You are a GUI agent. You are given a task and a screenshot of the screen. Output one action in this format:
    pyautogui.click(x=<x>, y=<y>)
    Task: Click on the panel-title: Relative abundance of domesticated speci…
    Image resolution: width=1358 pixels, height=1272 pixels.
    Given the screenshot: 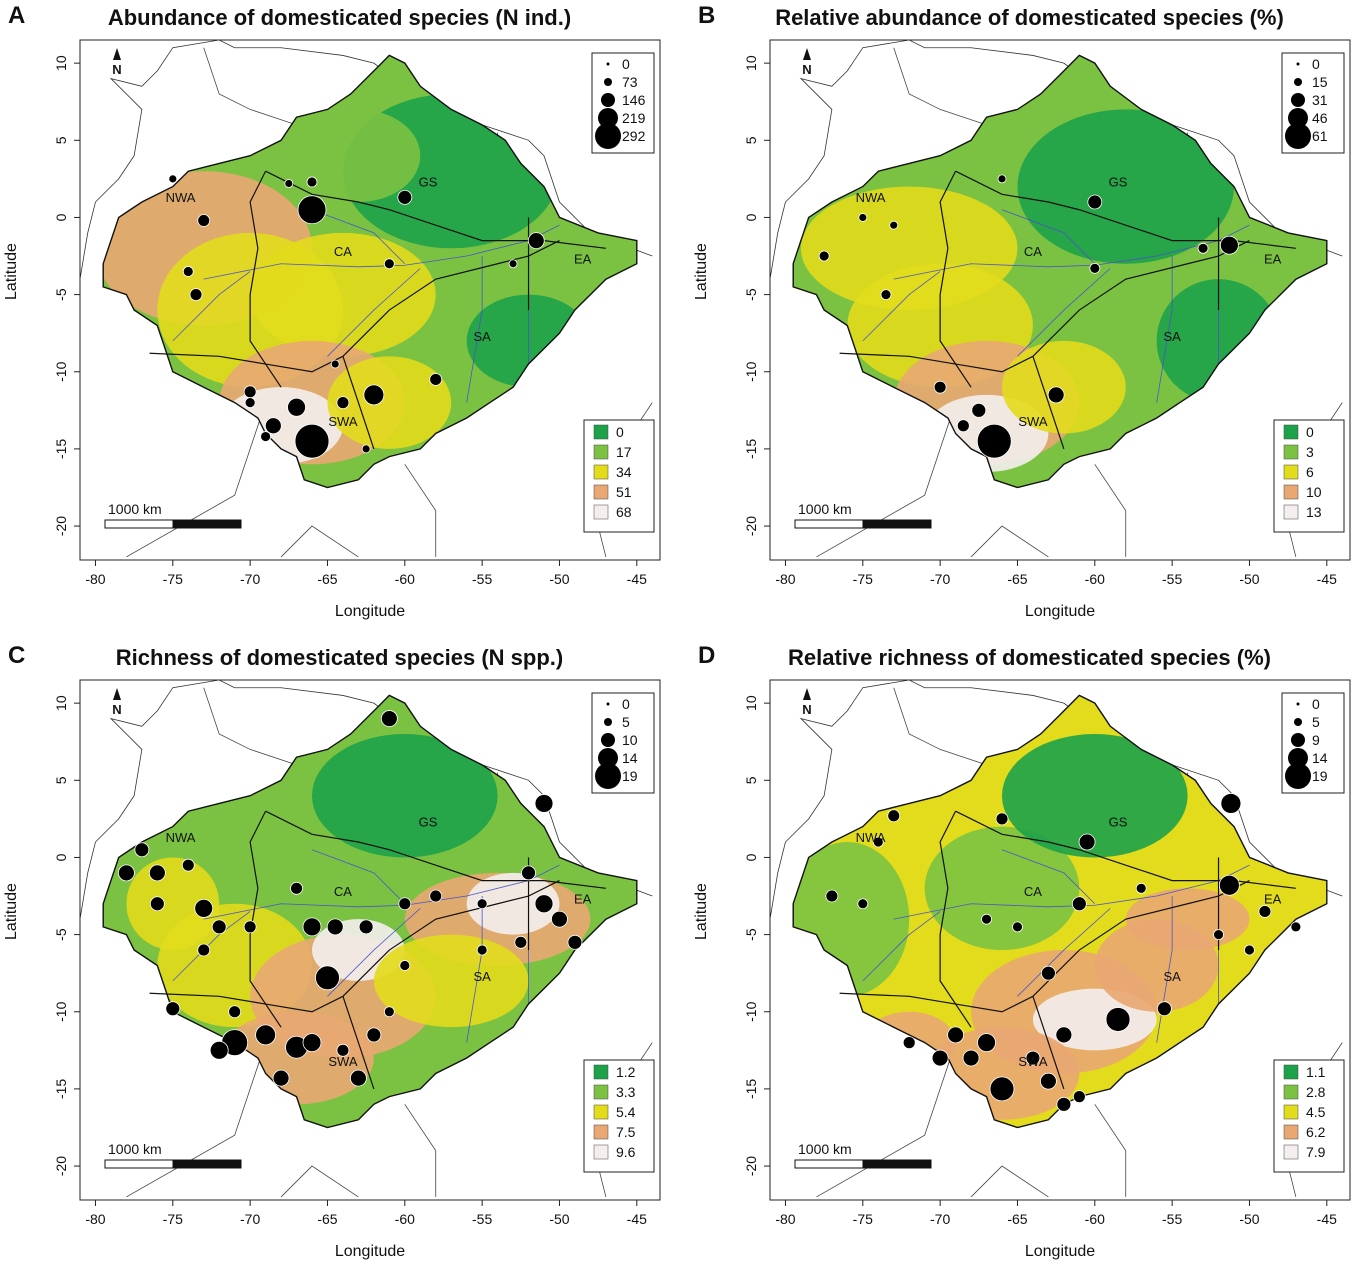 What is the action you would take?
    pyautogui.click(x=1029, y=17)
    